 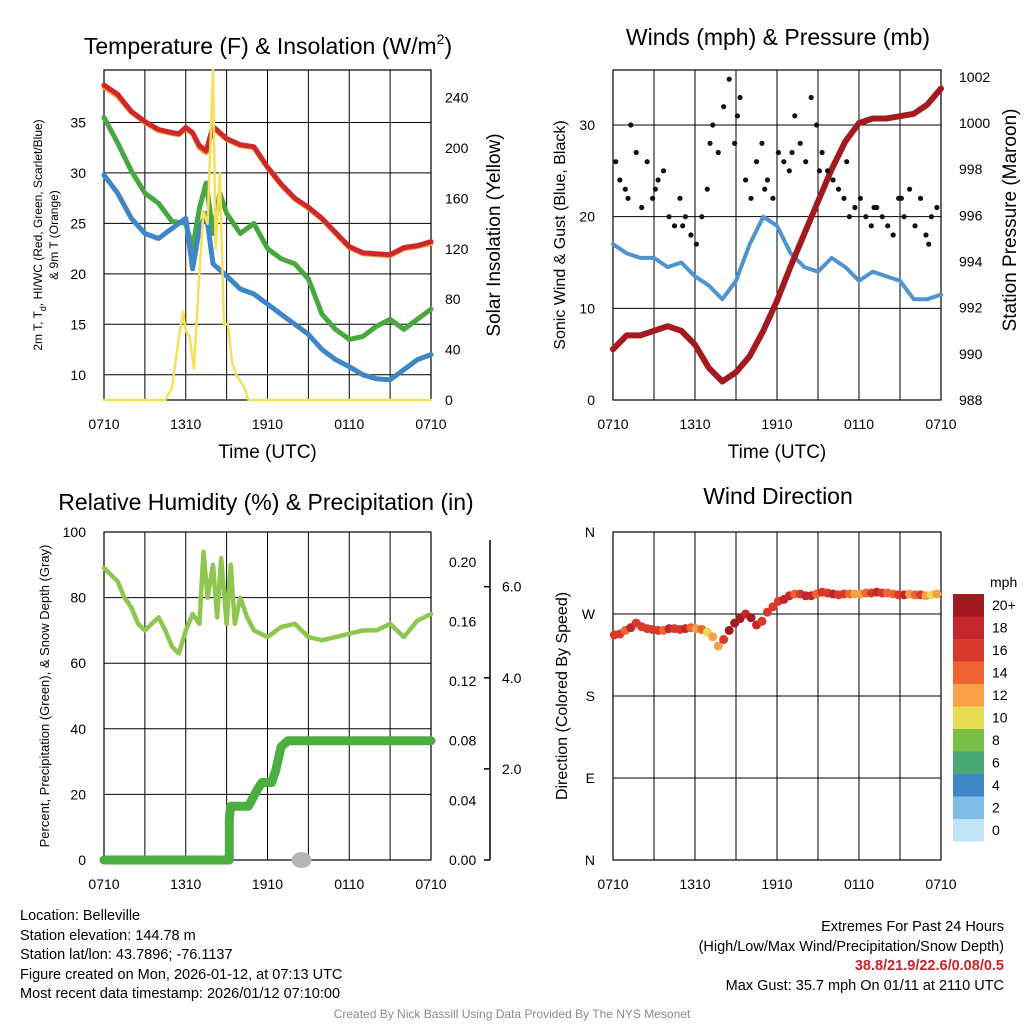 What do you see at coordinates (267, 800) in the screenshot?
I see `rh-series-precipitation` at bounding box center [267, 800].